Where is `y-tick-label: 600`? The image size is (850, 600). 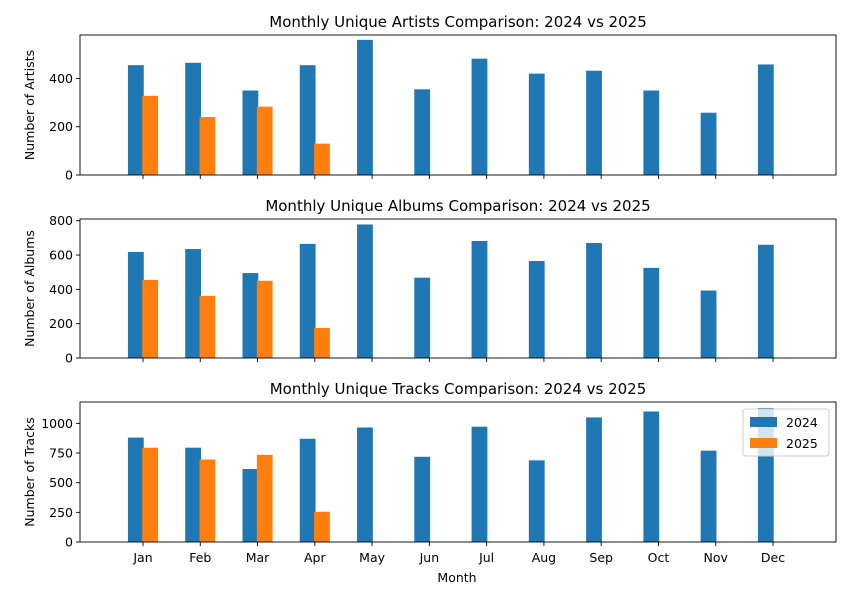 y-tick-label: 600 is located at coordinates (61, 255).